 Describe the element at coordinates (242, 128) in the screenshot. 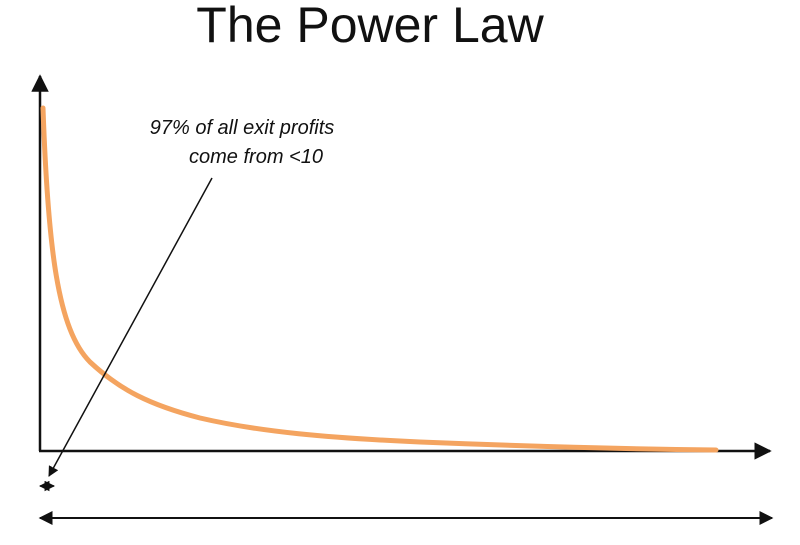

I see `annotation-line: 97% of all exit profits` at that location.